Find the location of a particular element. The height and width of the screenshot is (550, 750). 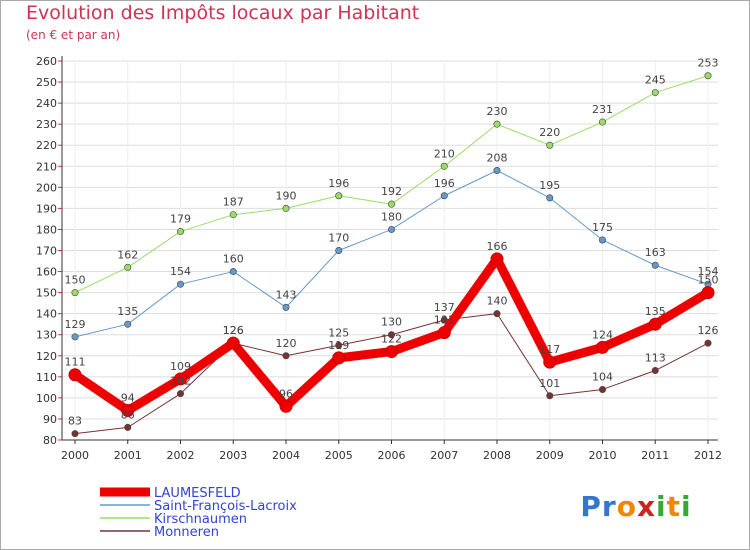

legend-label: LAUMESFELD is located at coordinates (197, 493).